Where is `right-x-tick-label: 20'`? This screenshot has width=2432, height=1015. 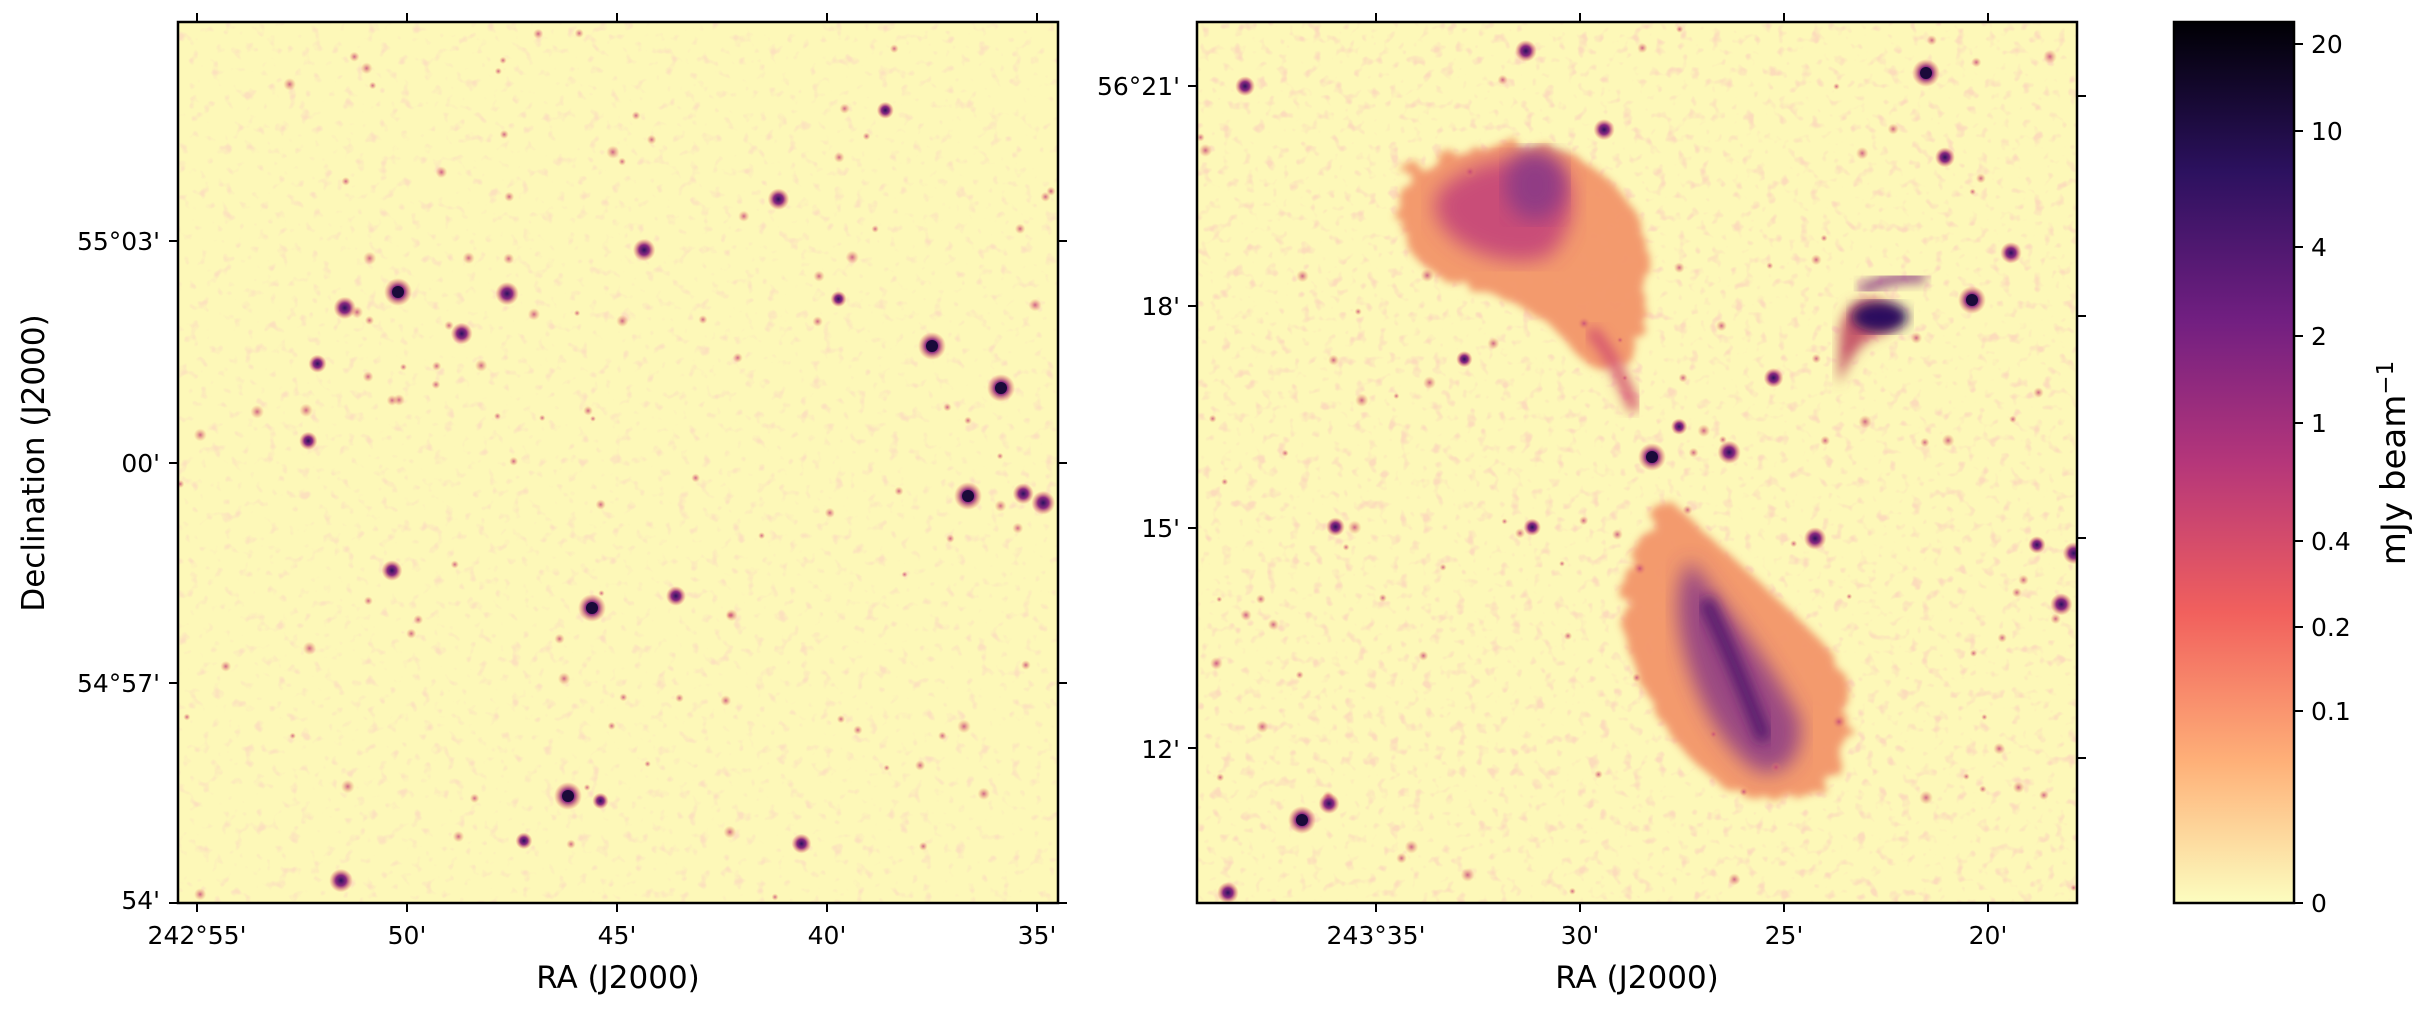 right-x-tick-label: 20' is located at coordinates (1988, 935).